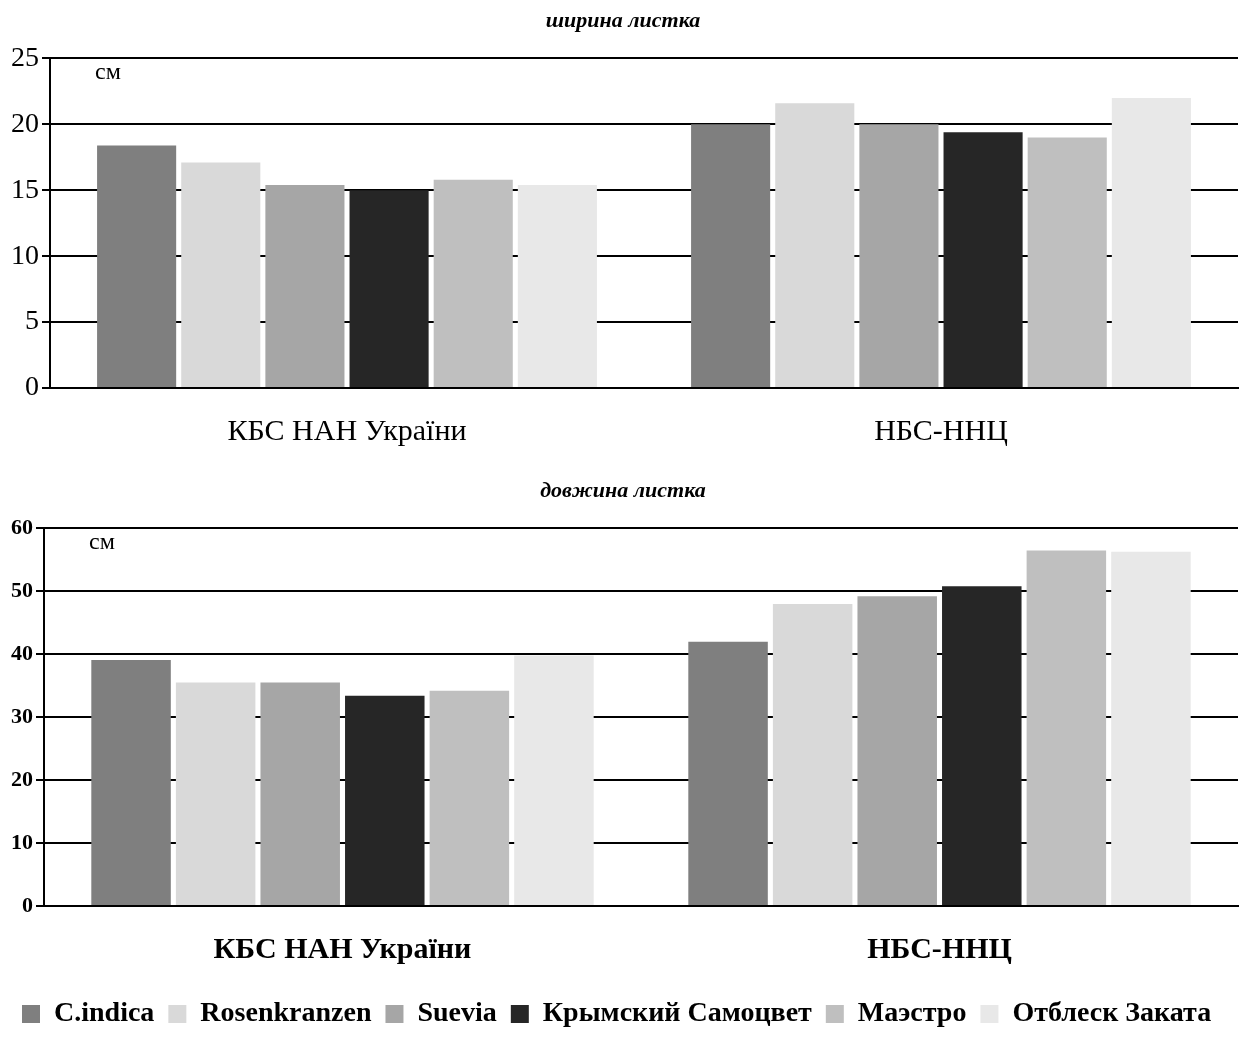  What do you see at coordinates (677, 1012) in the screenshot?
I see `legend-label: Крымский Самоцвет` at bounding box center [677, 1012].